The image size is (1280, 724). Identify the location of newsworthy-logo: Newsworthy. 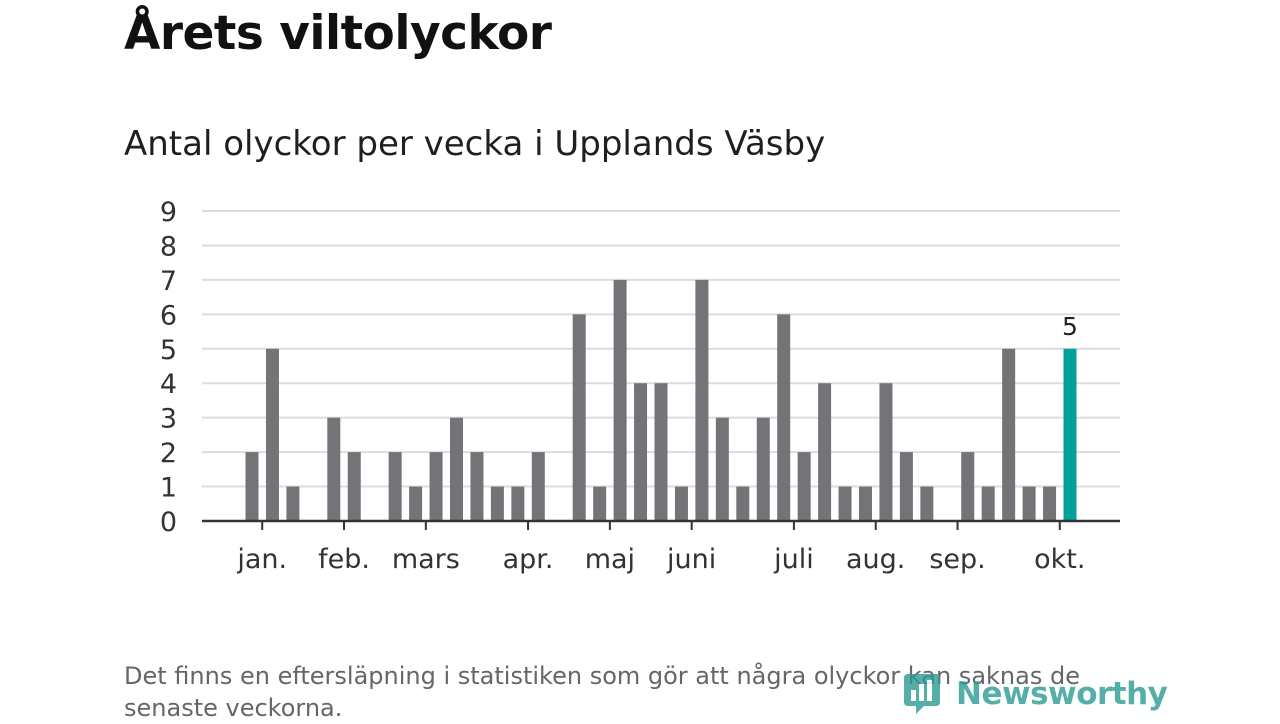
(1035, 694).